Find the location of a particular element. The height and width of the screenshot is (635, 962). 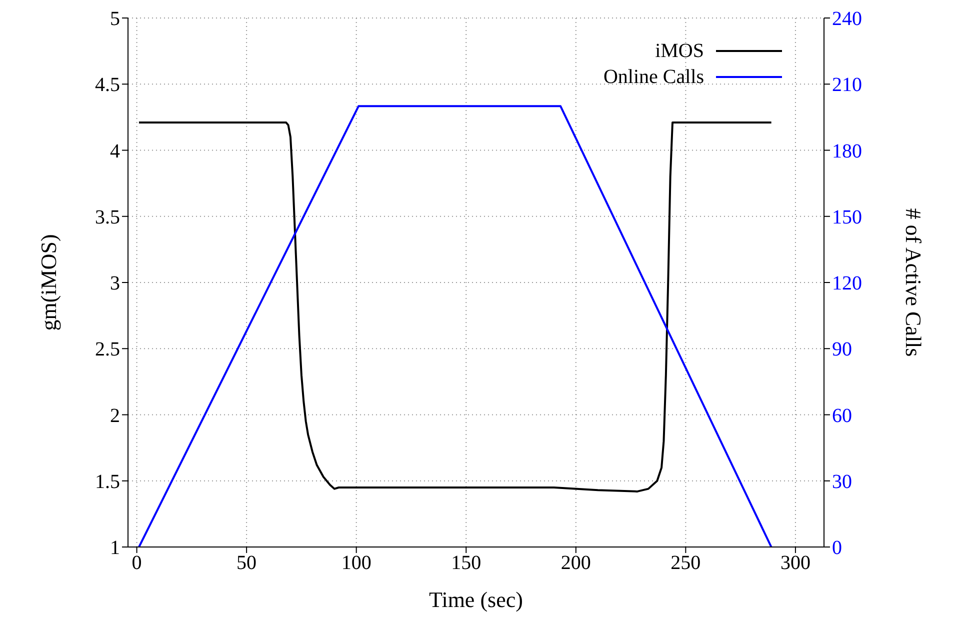

x-tick-label: 0 is located at coordinates (137, 563).